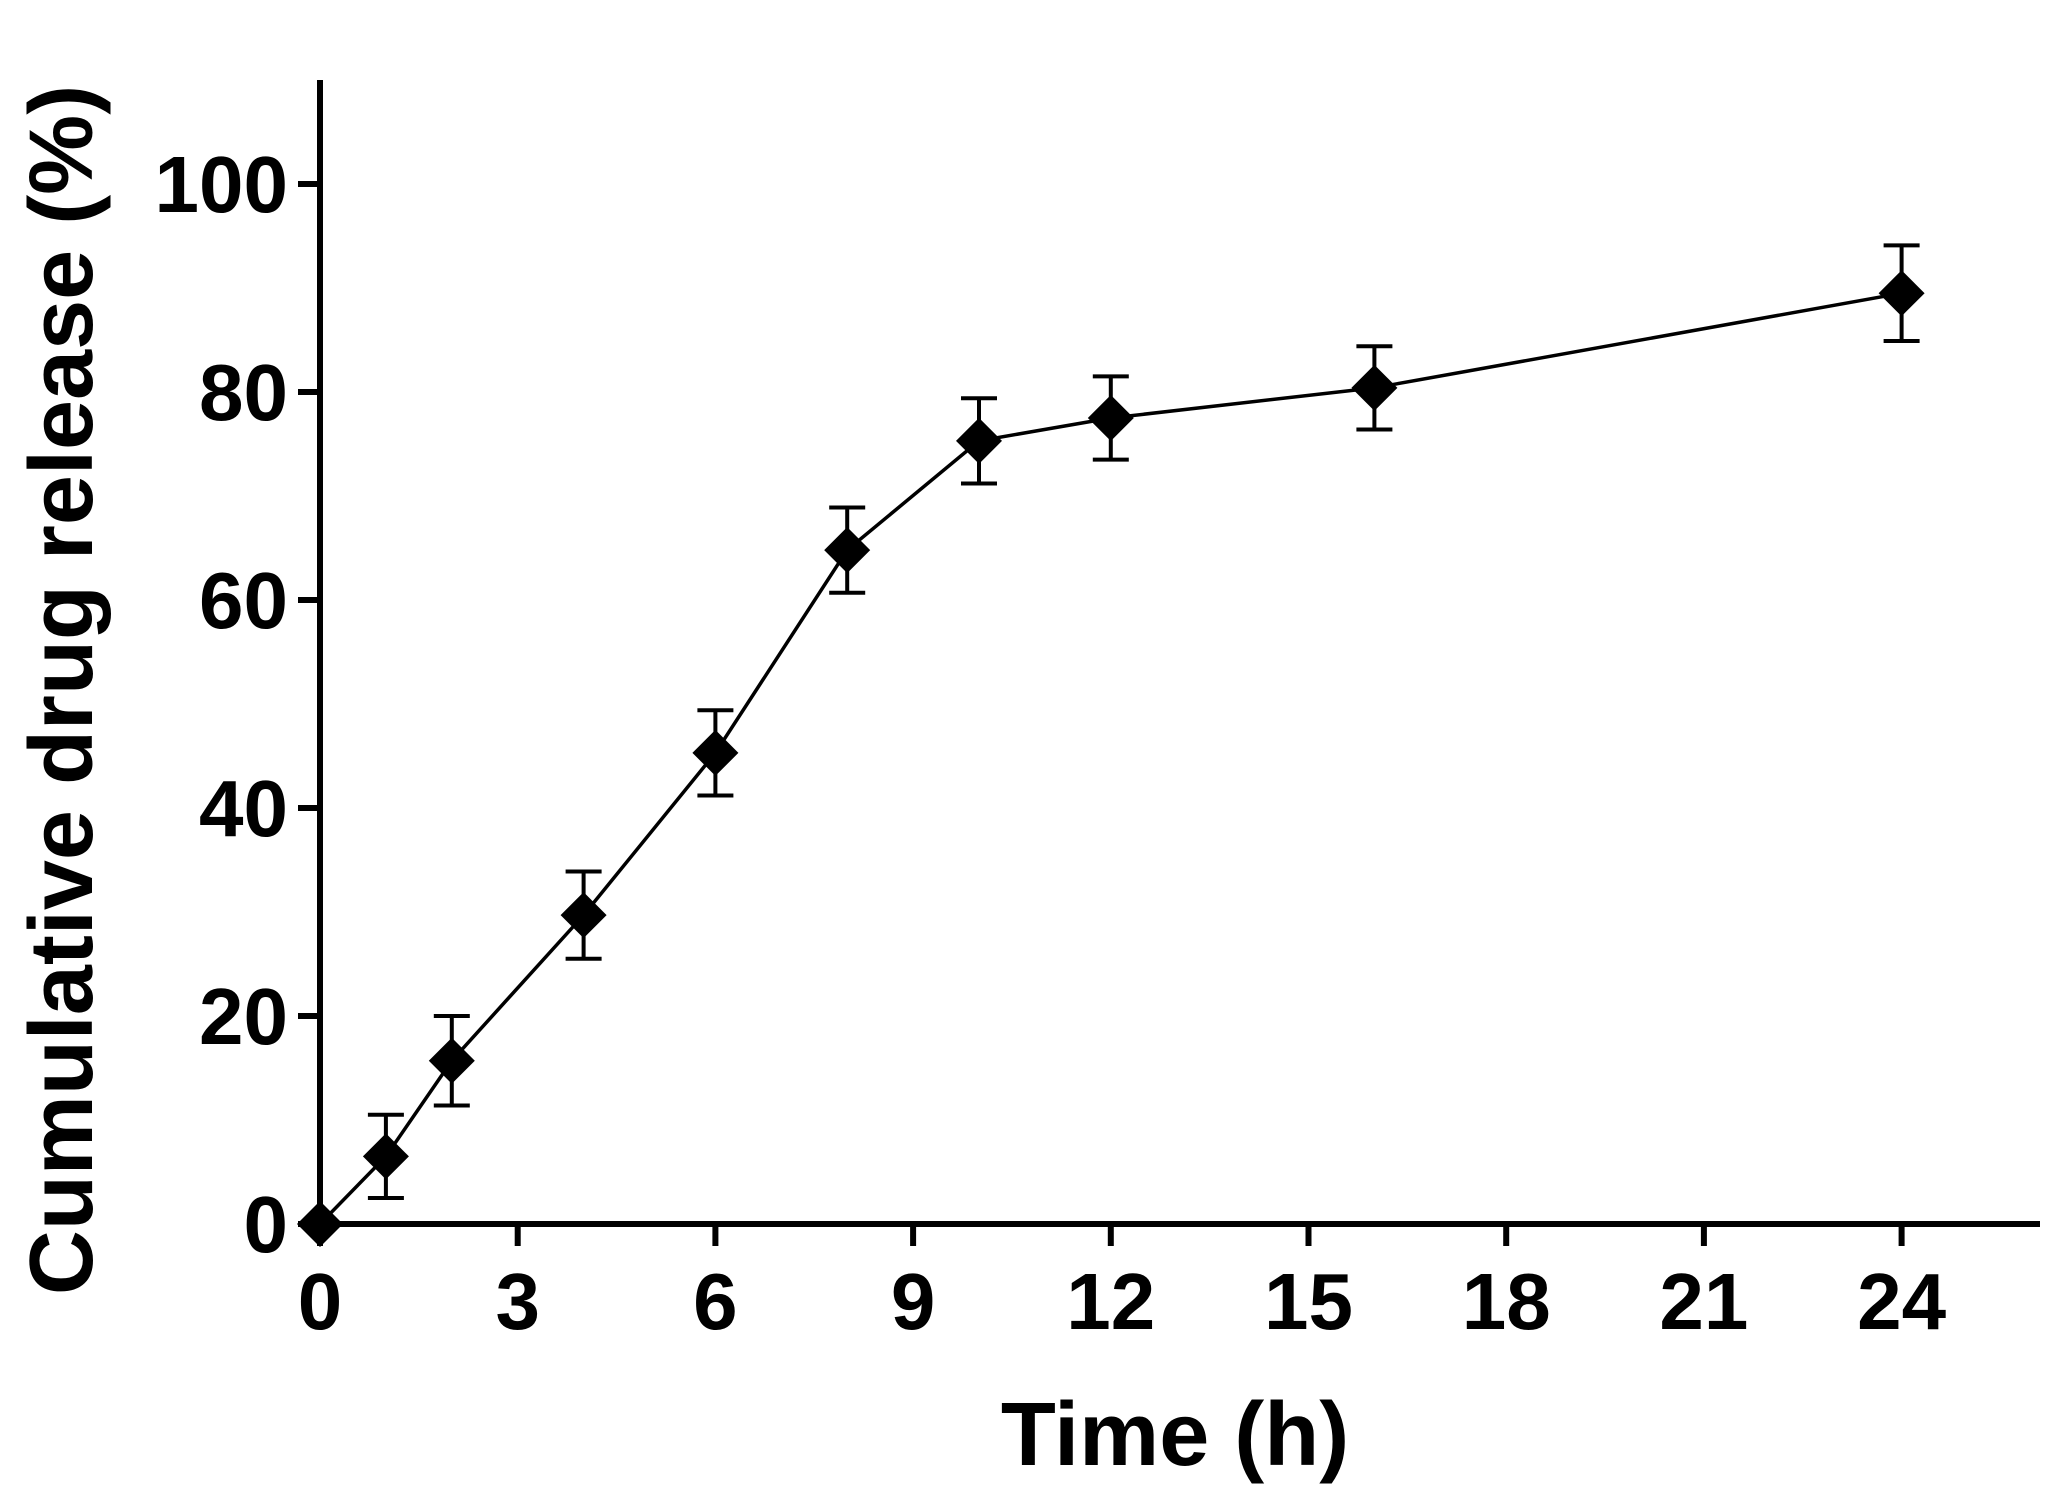  Describe the element at coordinates (243, 1016) in the screenshot. I see `y-tick-label: 20` at that location.